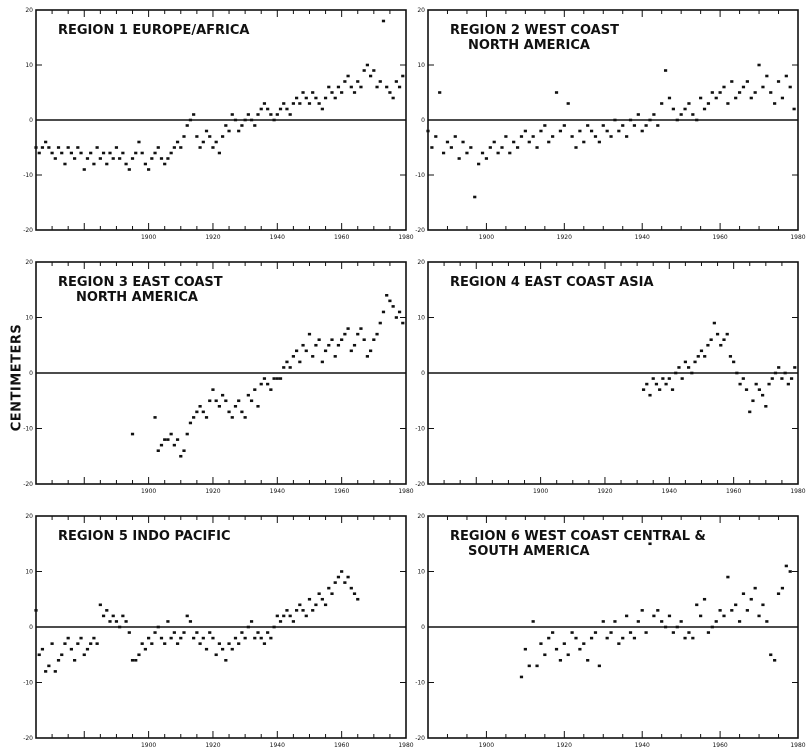  What do you see at coordinates (534, 30) in the screenshot?
I see `panel-title: REGION 2 WEST COAST` at bounding box center [534, 30].